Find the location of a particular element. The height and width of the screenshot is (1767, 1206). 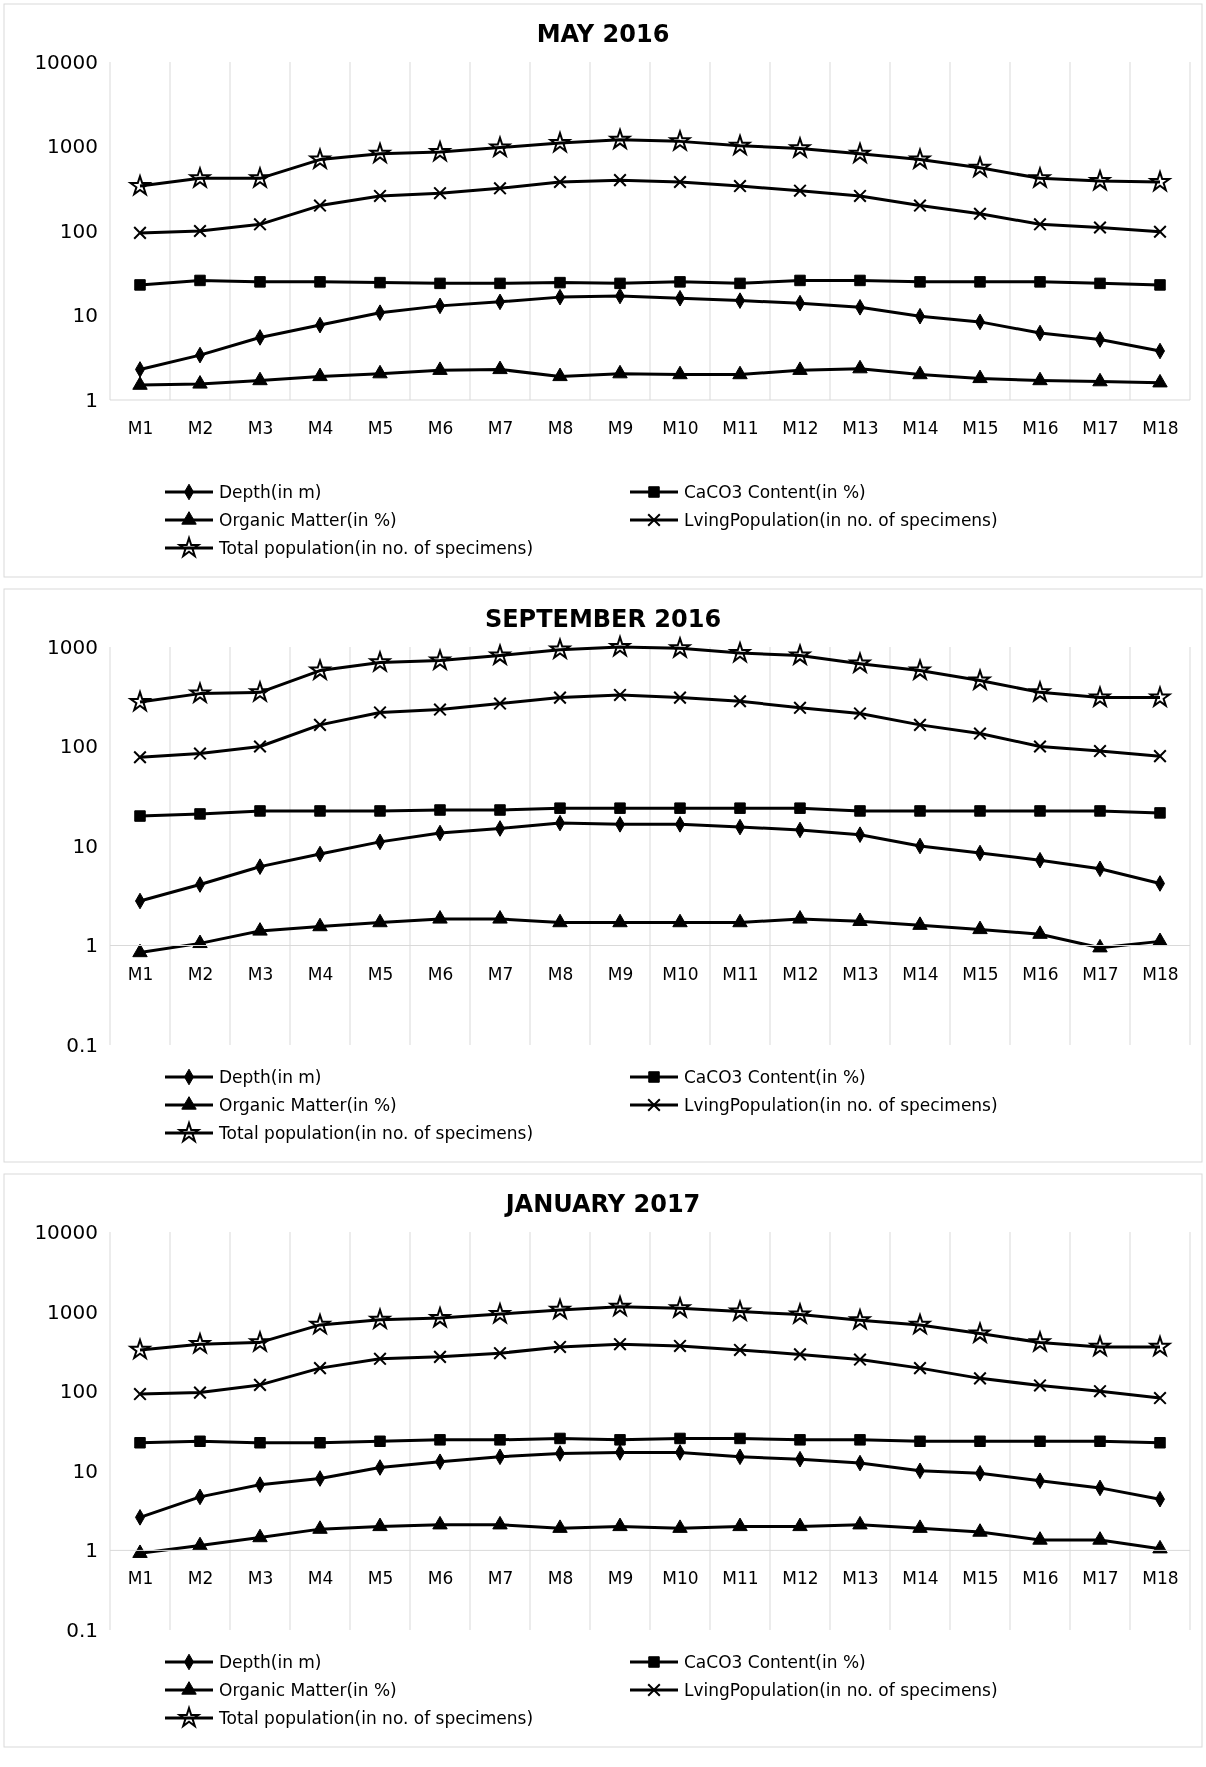

y-tick-label: 1 is located at coordinates (91, 1550).